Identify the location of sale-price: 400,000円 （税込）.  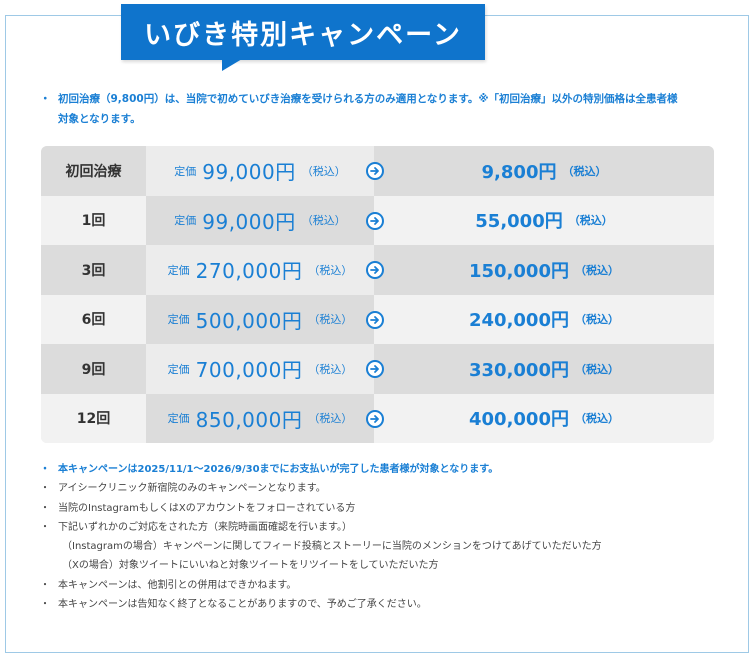
(540, 418).